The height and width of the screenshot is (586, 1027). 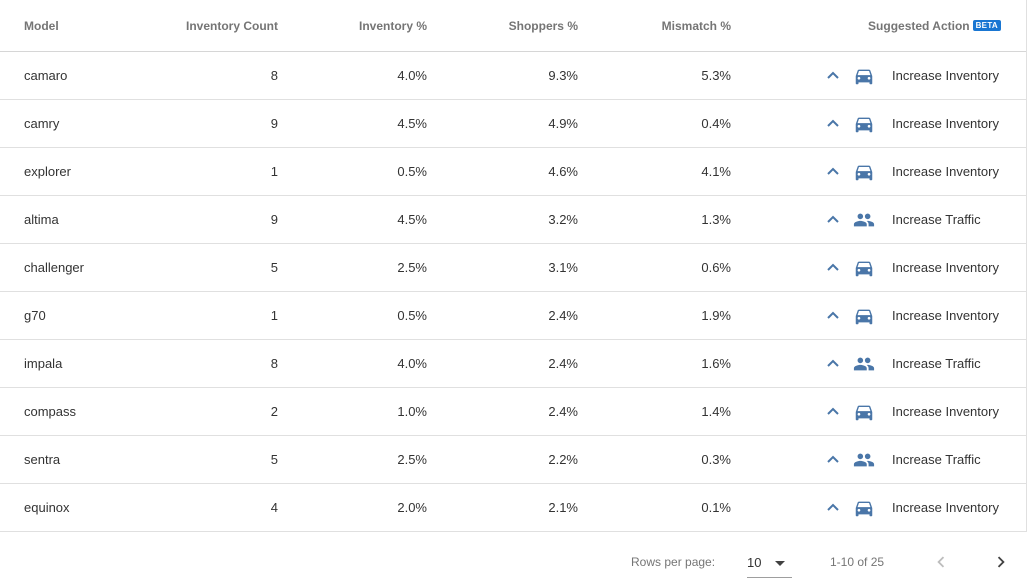 I want to click on cell-mismatch-pct: 1.4%, so click(x=716, y=411).